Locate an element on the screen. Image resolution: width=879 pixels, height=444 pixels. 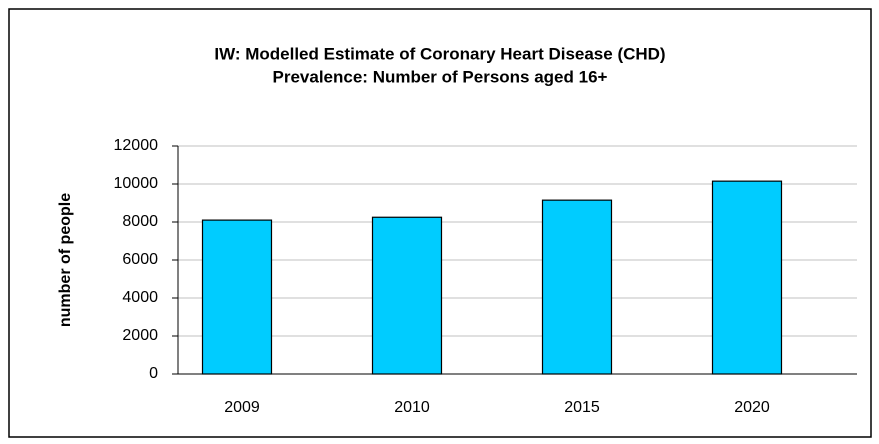
x-tick-label: 2009 is located at coordinates (242, 407).